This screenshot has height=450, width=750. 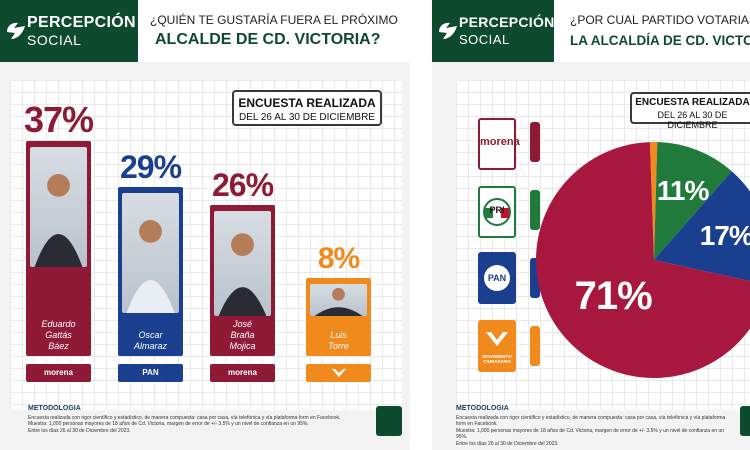 I want to click on pan-bar, so click(x=535, y=278).